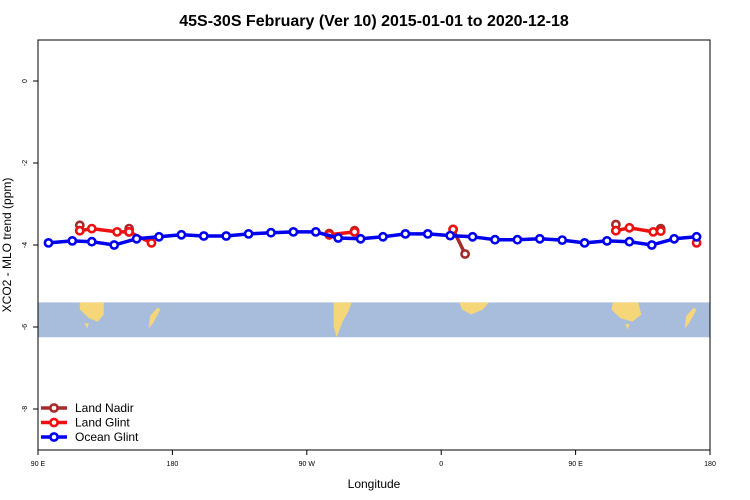 This screenshot has height=500, width=750. What do you see at coordinates (30, 245) in the screenshot?
I see `y-axis: 0 -2 -4 -6 -8` at bounding box center [30, 245].